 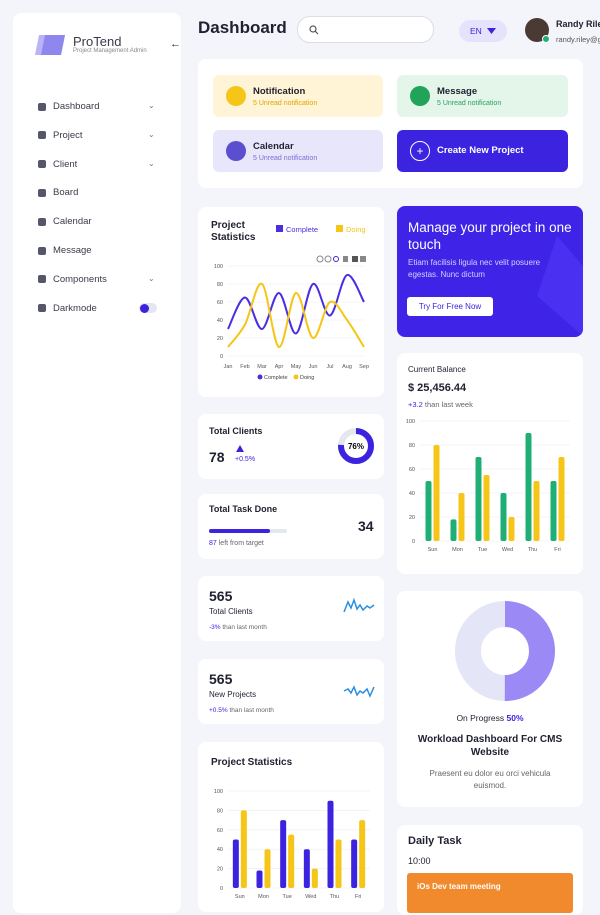 I want to click on menu-item: Calendar, so click(x=65, y=221).